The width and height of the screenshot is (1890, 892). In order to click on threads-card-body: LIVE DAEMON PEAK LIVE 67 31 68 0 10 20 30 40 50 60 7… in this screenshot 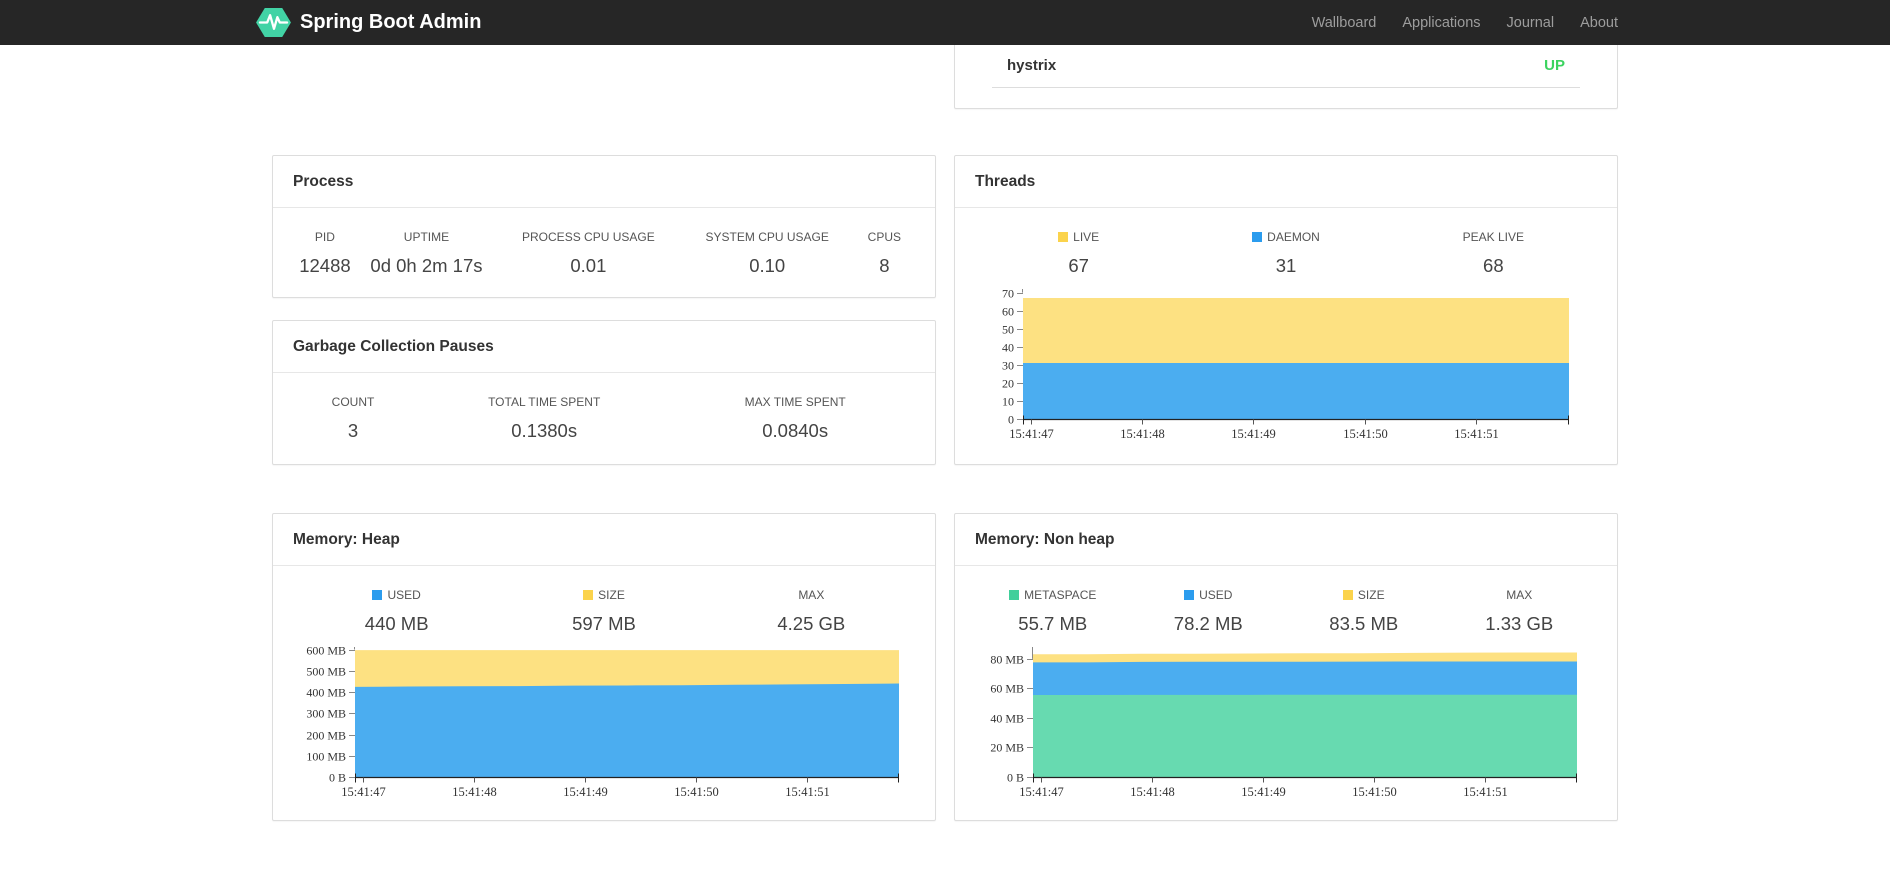, I will do `click(1286, 329)`.